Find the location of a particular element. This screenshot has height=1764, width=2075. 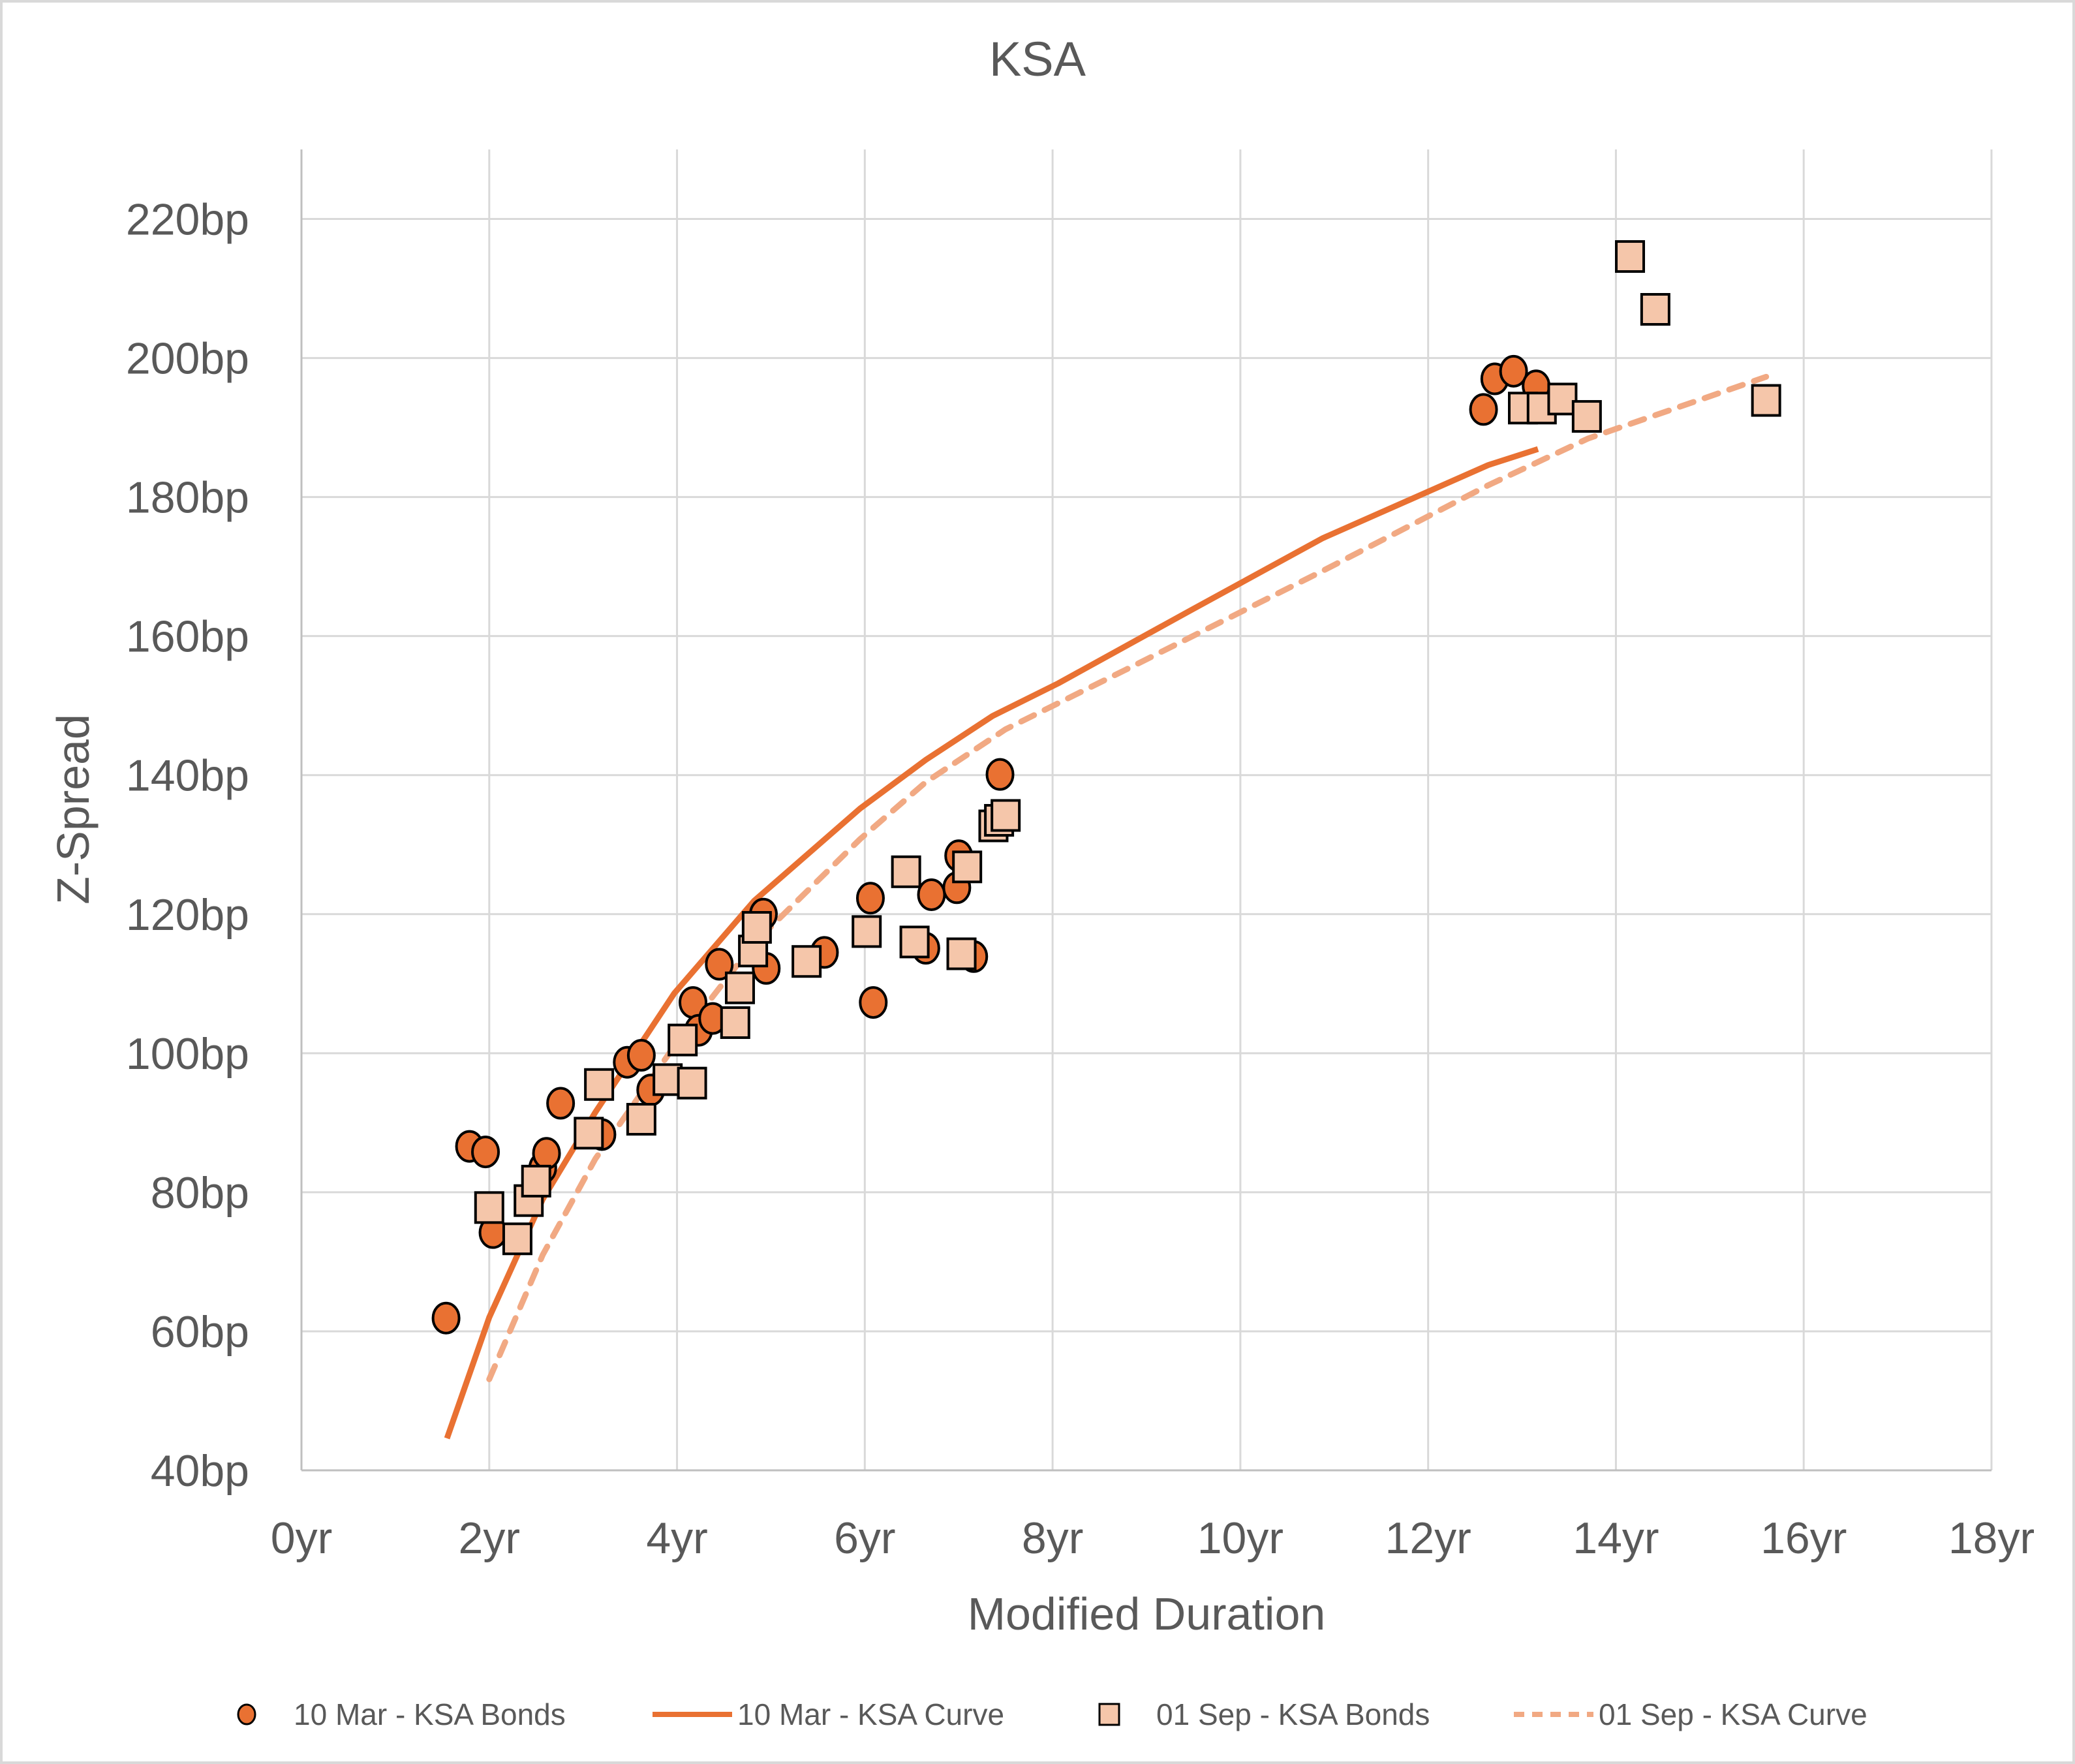

y-tick-label: 100bp is located at coordinates (187, 1054).